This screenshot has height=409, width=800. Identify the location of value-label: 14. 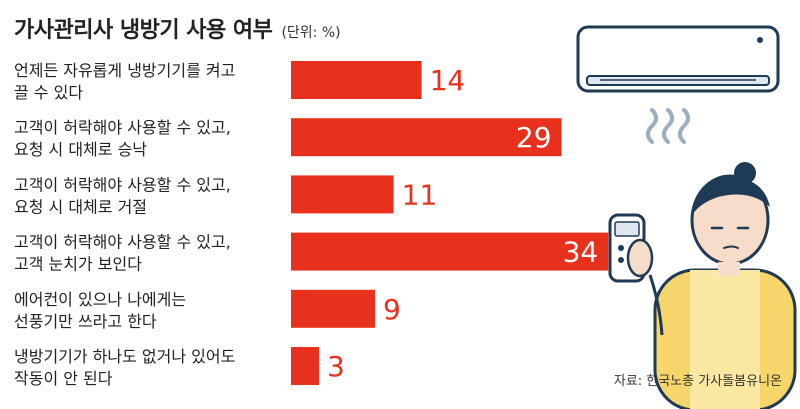
(448, 80).